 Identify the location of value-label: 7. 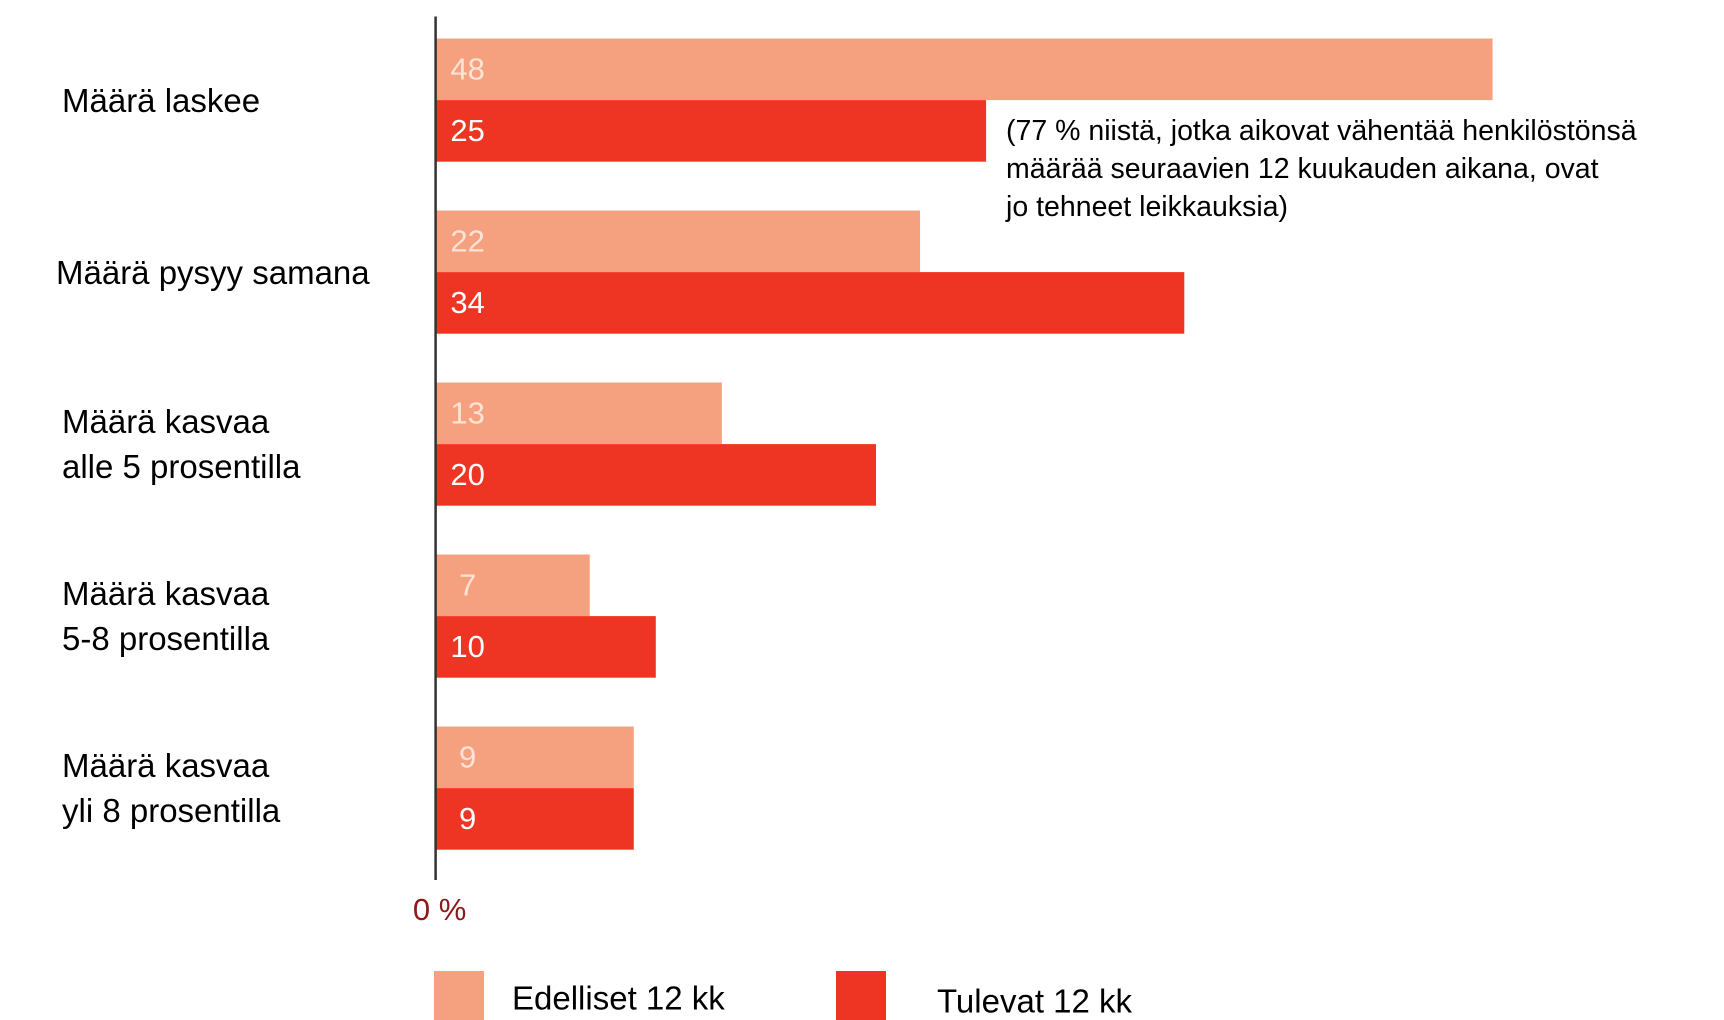
(467, 584).